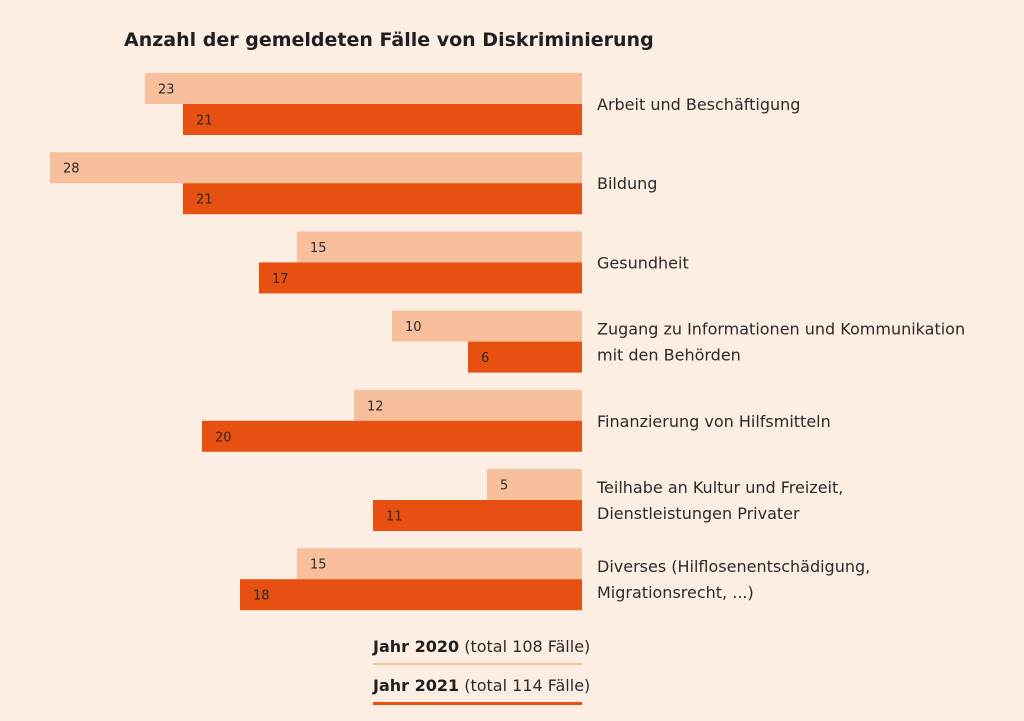  What do you see at coordinates (669, 355) in the screenshot?
I see `category-label-3-line-1: mit den Behörden` at bounding box center [669, 355].